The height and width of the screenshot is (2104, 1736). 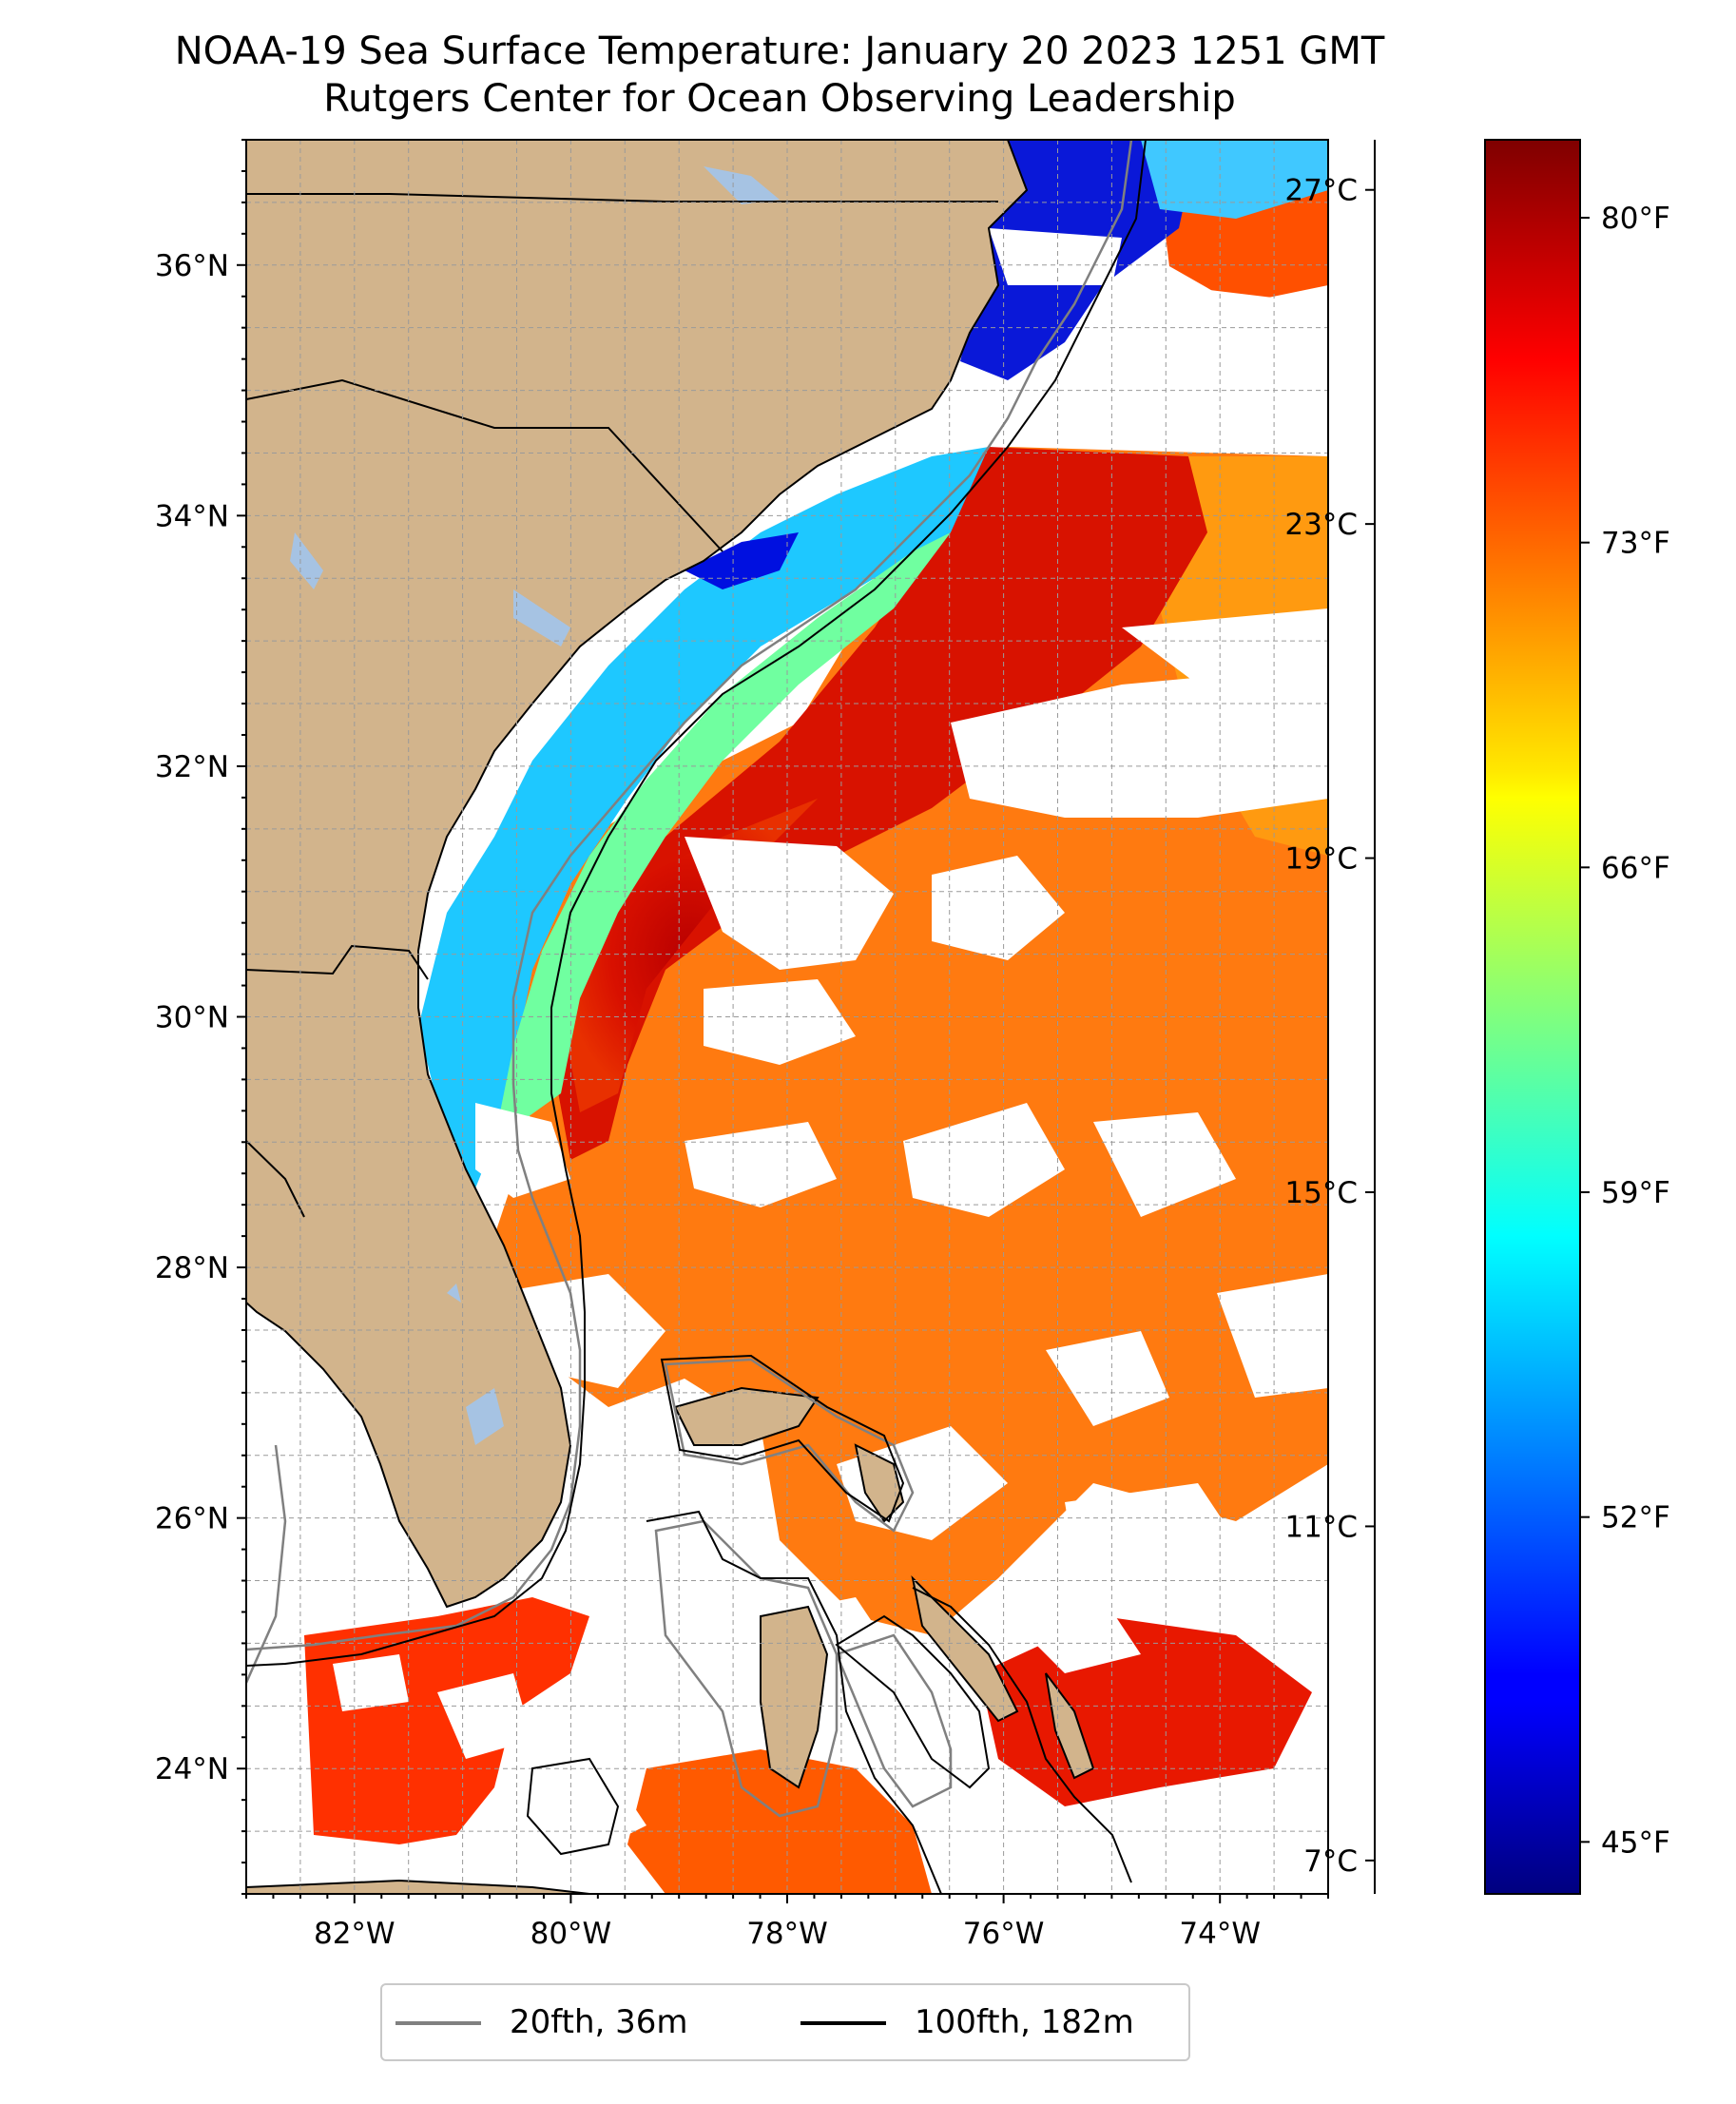 I want to click on fahrenheit-tick-label: 73°F, so click(x=1635, y=544).